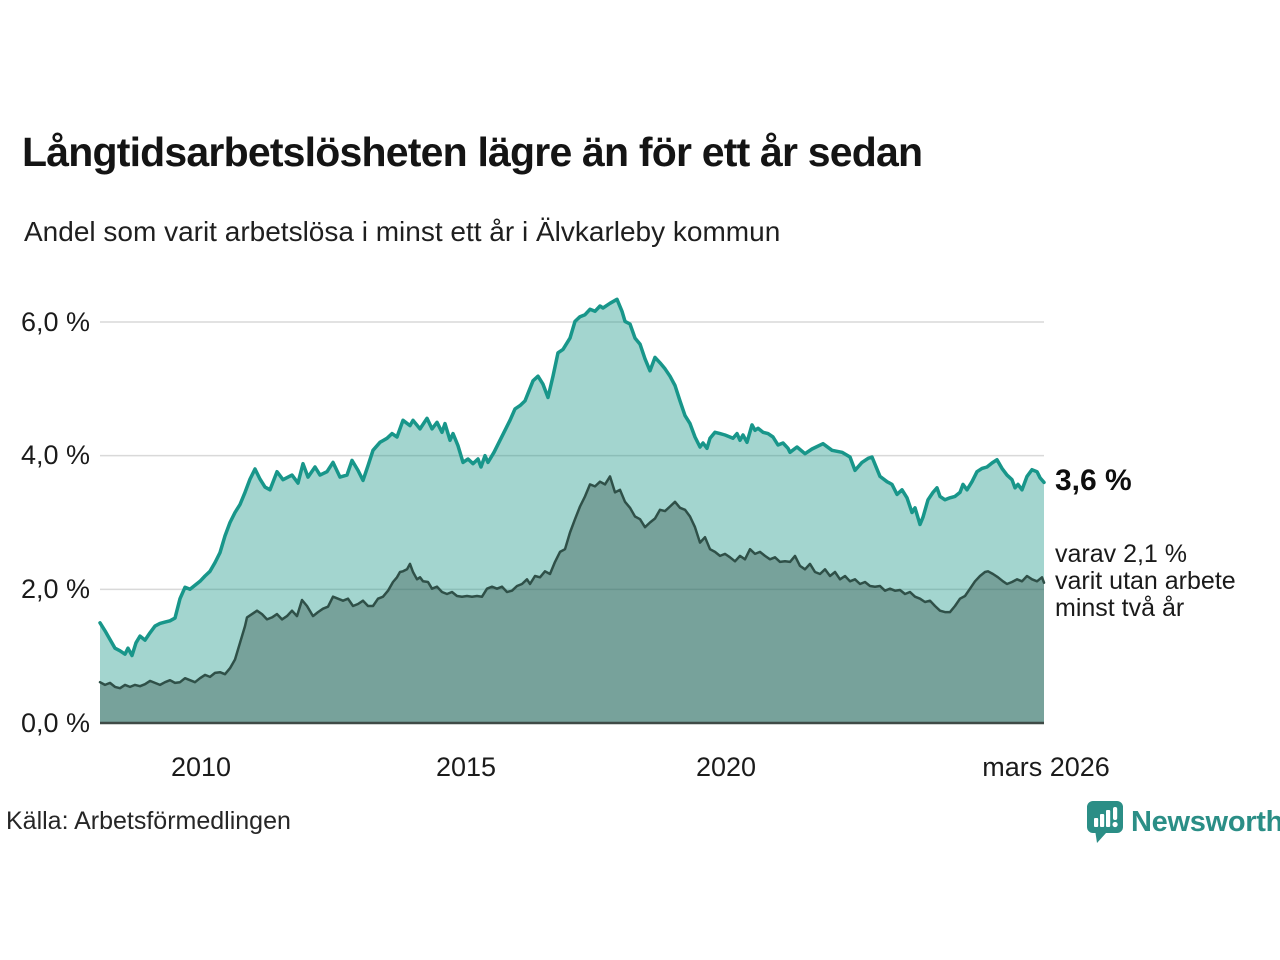 This screenshot has height=960, width=1280. Describe the element at coordinates (1205, 821) in the screenshot. I see `newsworthy-brand-text: Newsworthy` at that location.